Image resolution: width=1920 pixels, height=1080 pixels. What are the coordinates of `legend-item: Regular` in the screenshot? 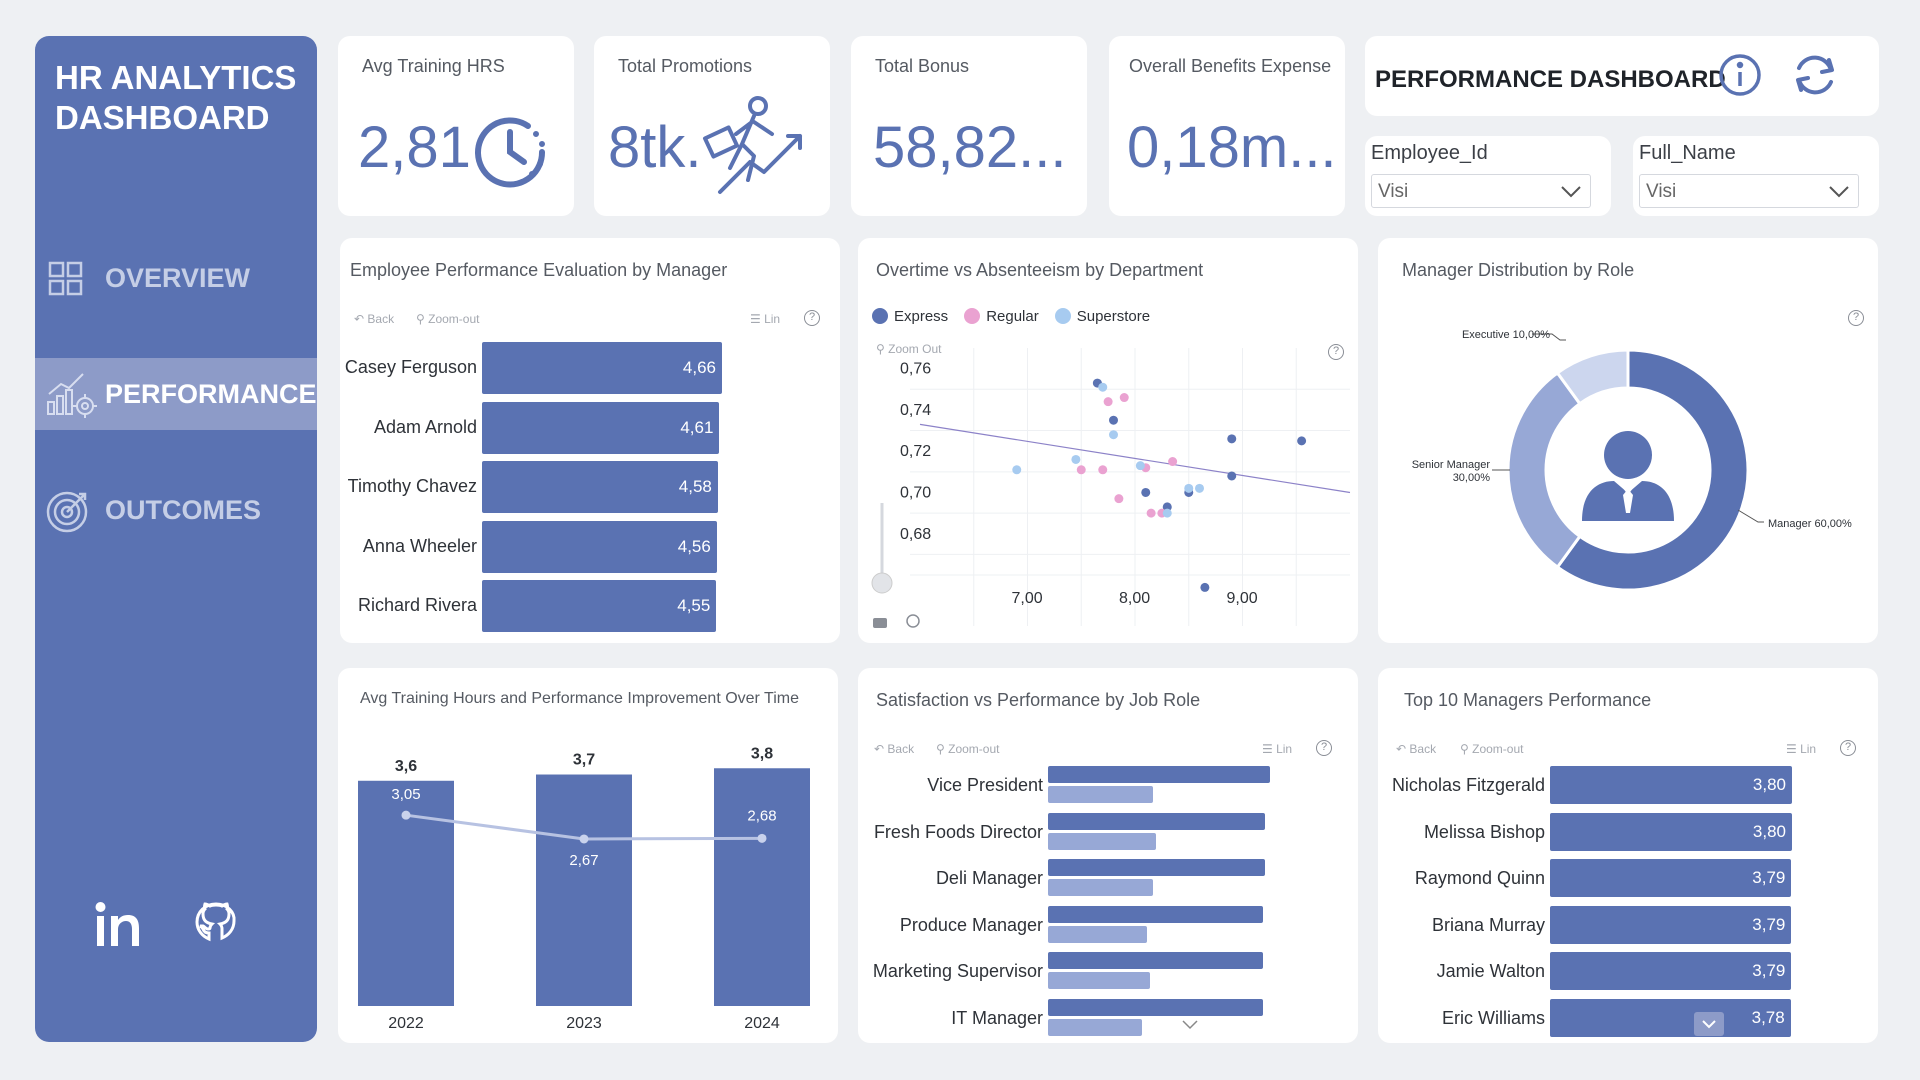 It's located at (1001, 316).